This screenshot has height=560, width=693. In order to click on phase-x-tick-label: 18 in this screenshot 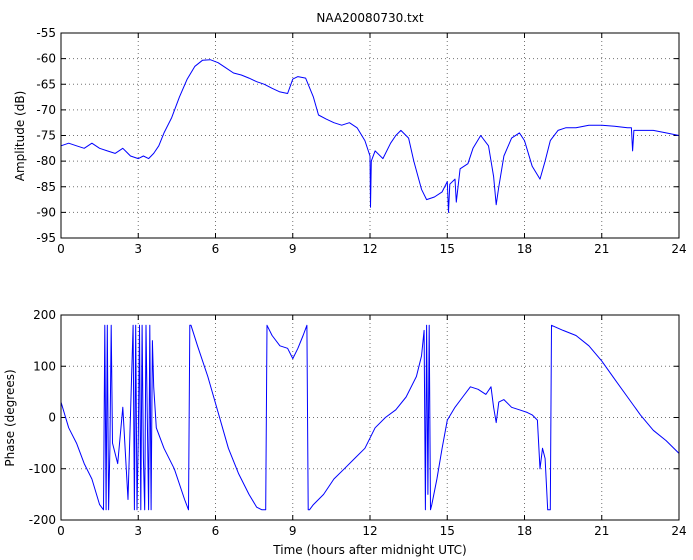, I will do `click(524, 531)`.